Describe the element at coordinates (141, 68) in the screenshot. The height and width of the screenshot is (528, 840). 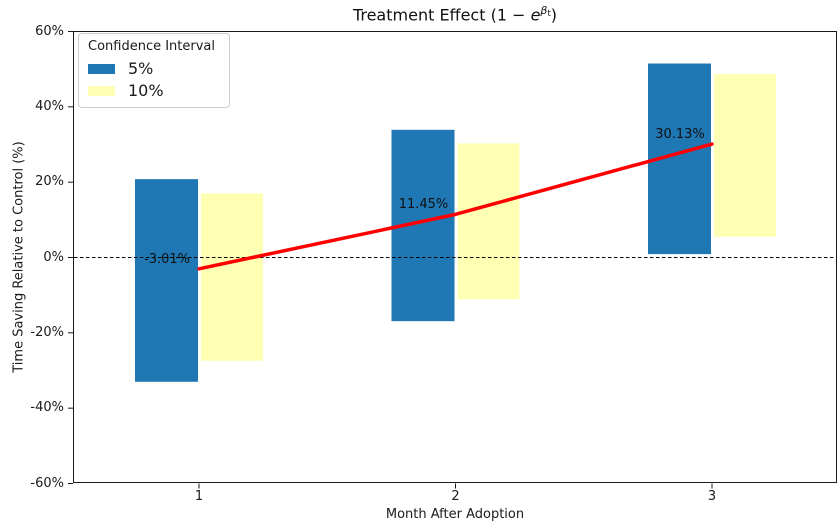
I see `legend-label-5pct: 5%` at that location.